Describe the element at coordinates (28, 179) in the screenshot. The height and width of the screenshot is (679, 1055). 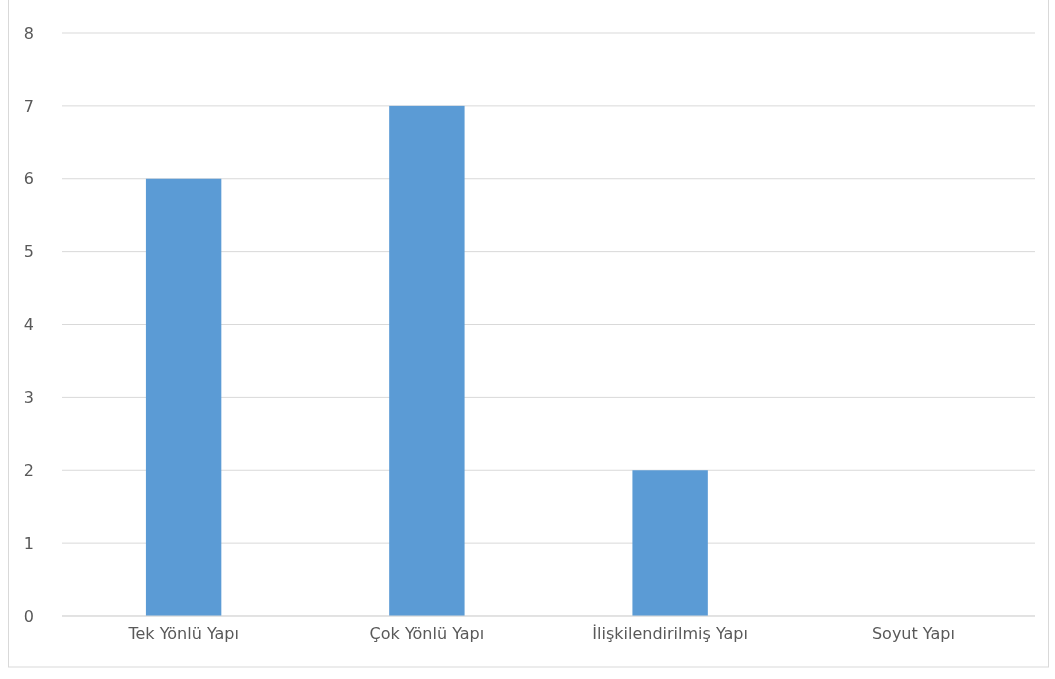
I see `y-tick-label: 6` at that location.